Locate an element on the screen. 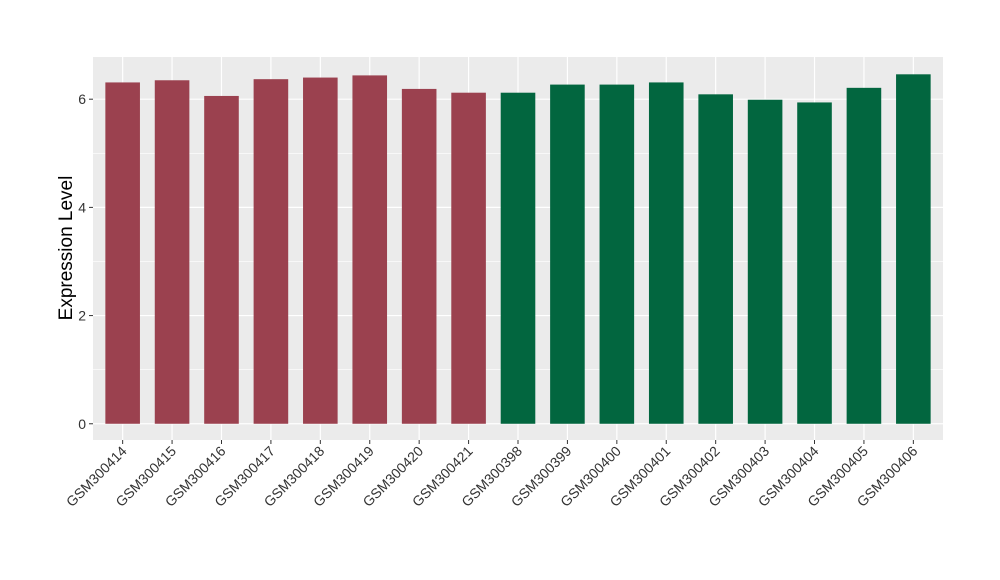  y-tick-label: 4 is located at coordinates (82, 207).